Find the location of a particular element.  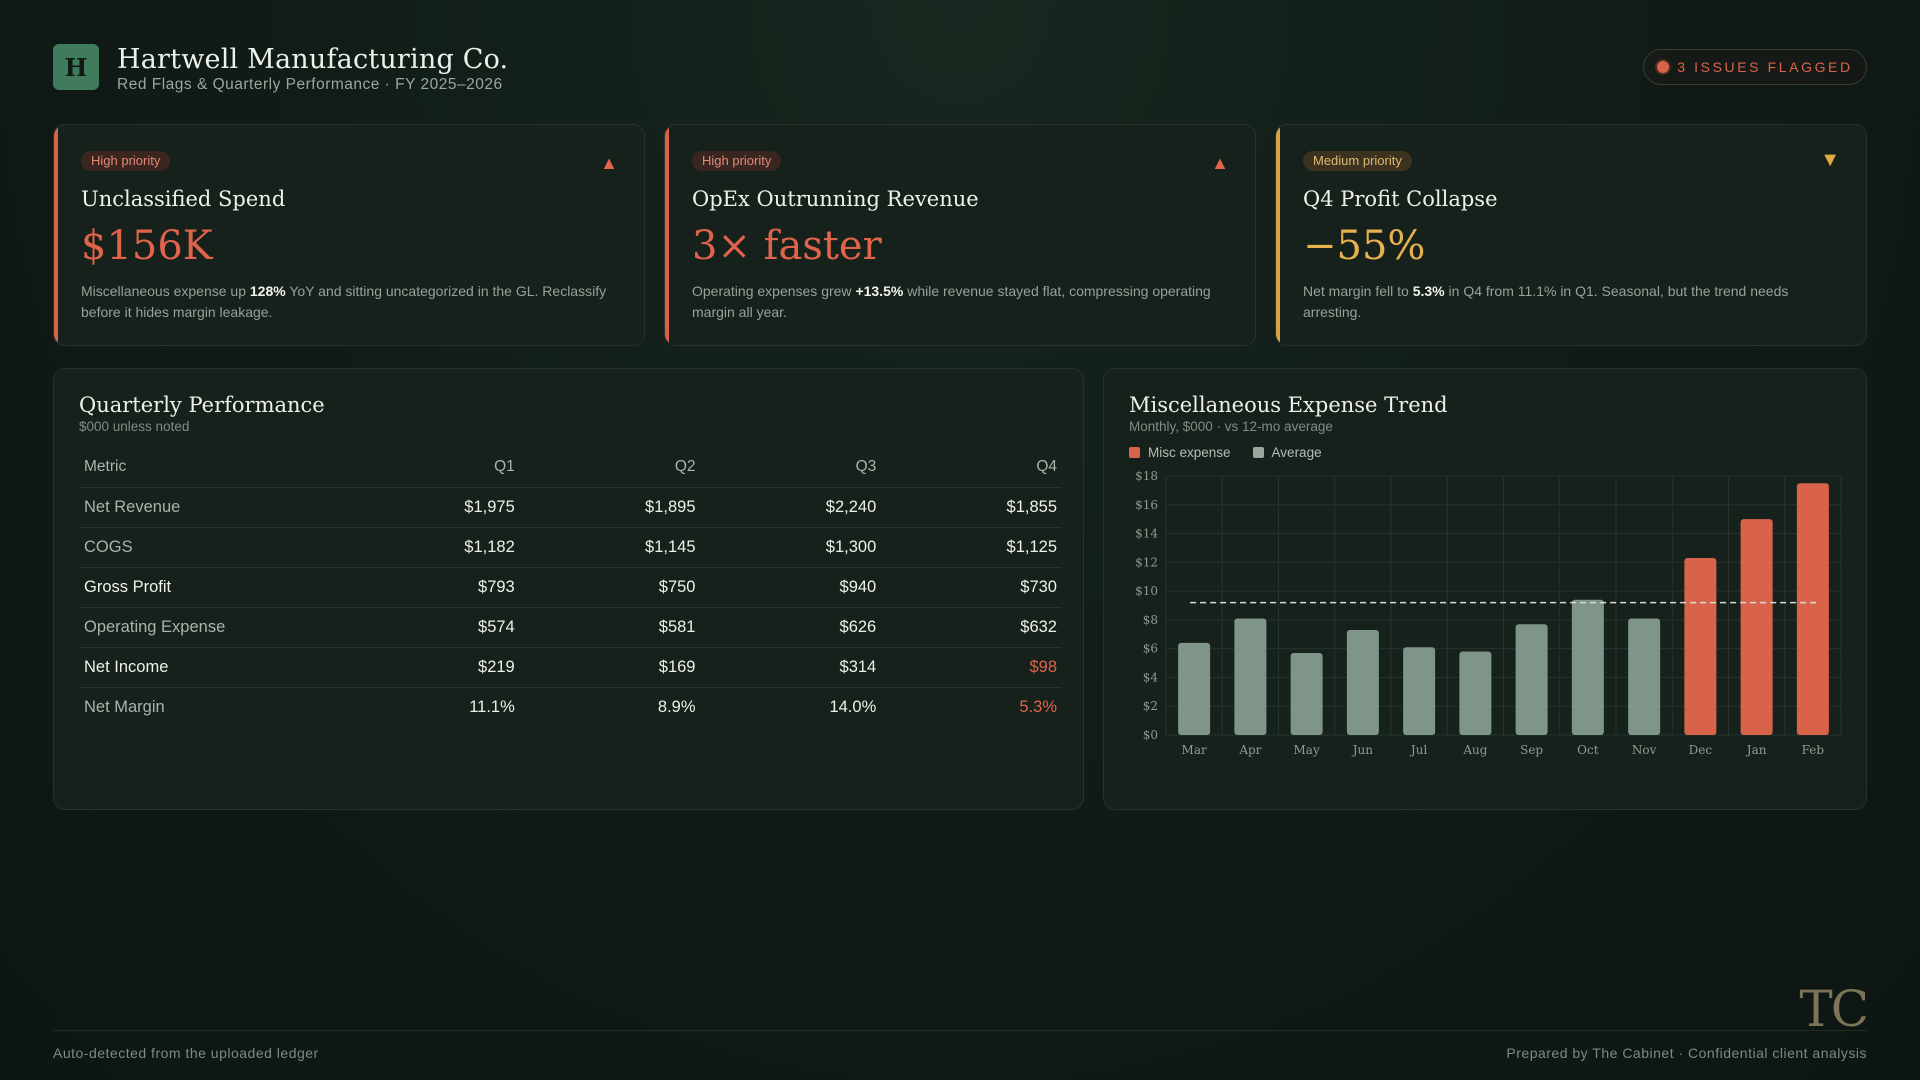

y-tick-label: $4 is located at coordinates (1151, 677).